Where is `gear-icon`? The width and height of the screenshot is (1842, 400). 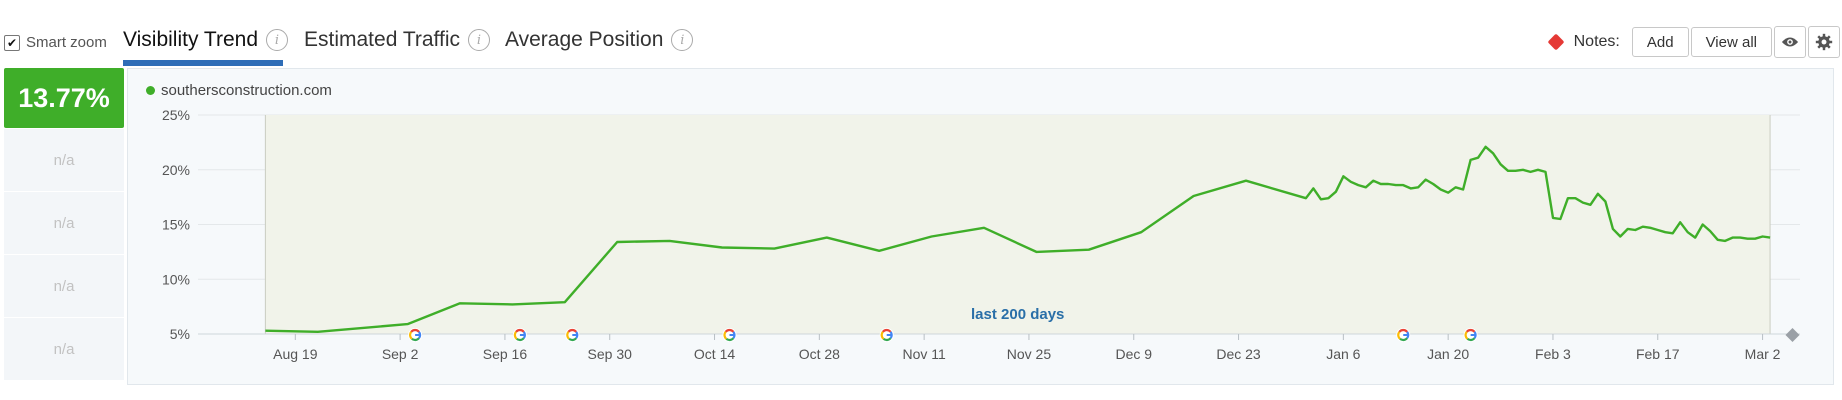
gear-icon is located at coordinates (1824, 42).